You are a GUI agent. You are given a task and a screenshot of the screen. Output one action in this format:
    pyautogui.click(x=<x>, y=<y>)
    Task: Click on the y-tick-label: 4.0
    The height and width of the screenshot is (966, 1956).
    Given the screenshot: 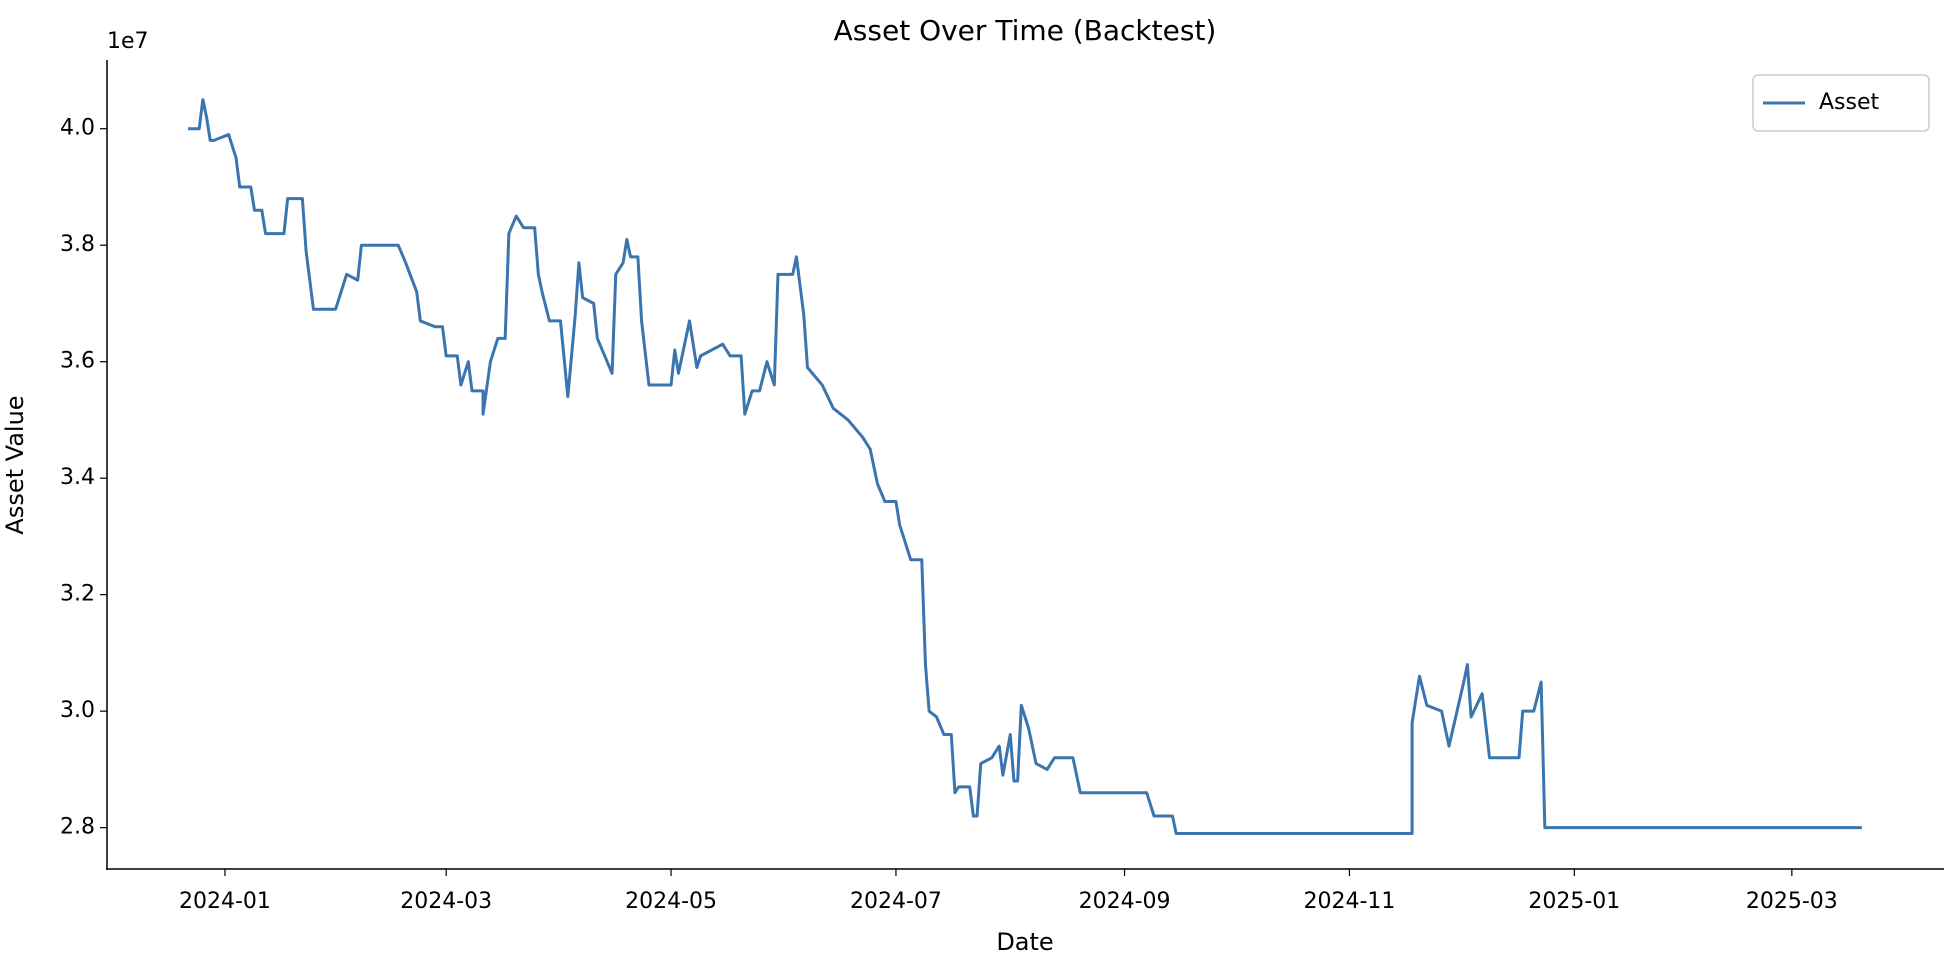 What is the action you would take?
    pyautogui.click(x=77, y=128)
    